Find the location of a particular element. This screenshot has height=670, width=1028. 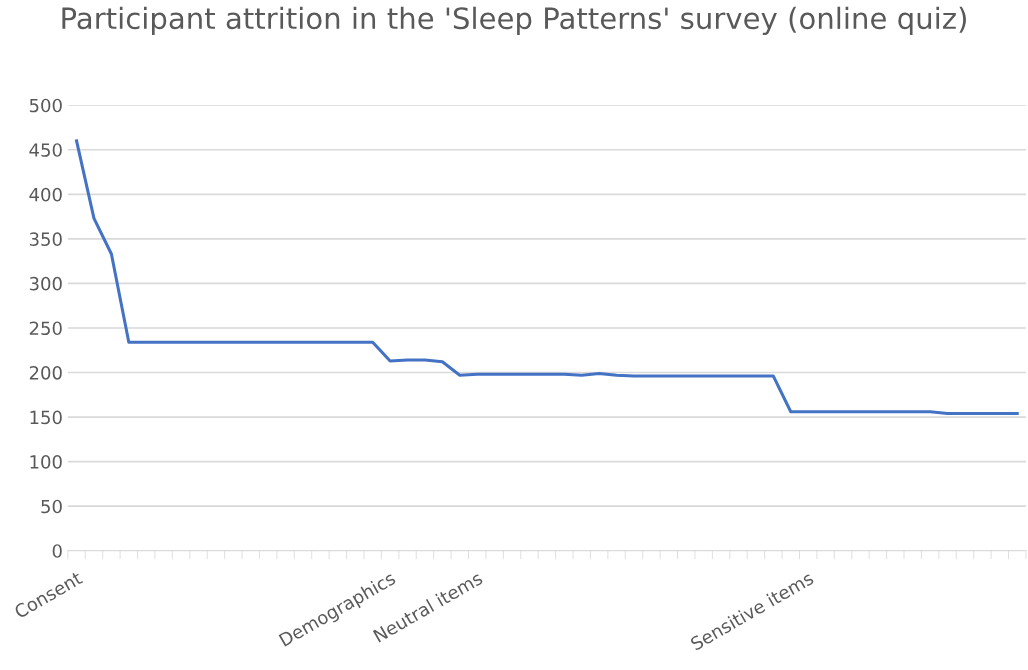

y-tick-label: 0 is located at coordinates (57, 551).